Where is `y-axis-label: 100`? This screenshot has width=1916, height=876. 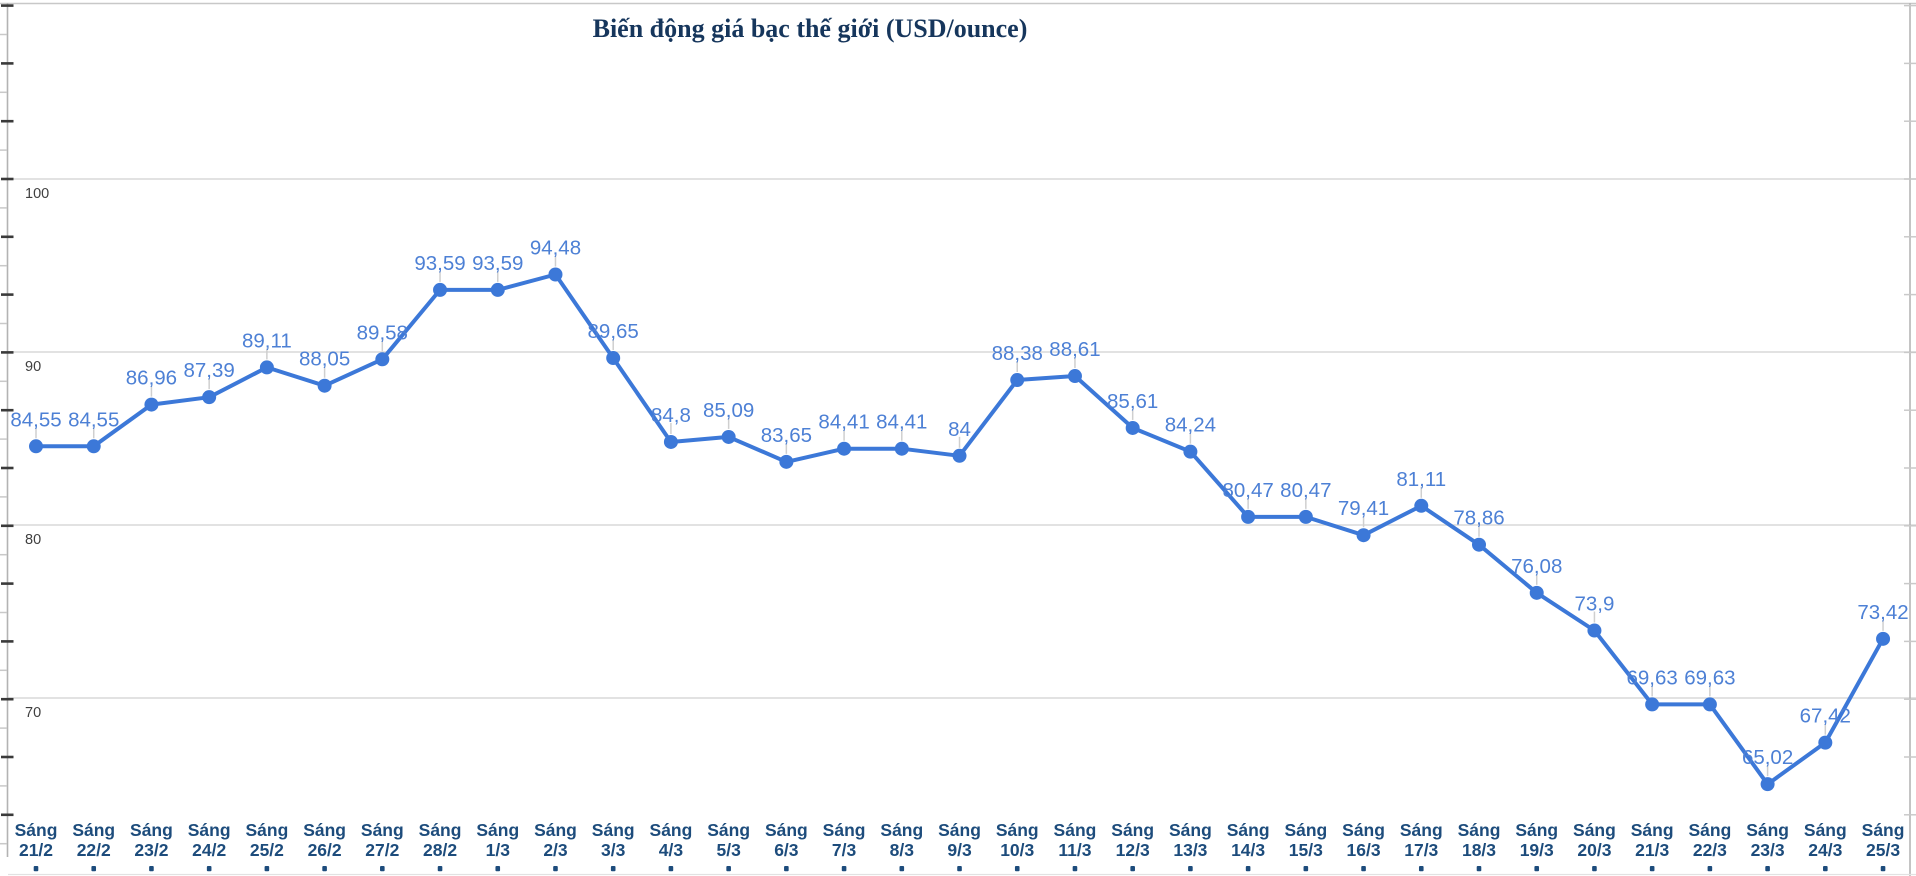 y-axis-label: 100 is located at coordinates (37, 194).